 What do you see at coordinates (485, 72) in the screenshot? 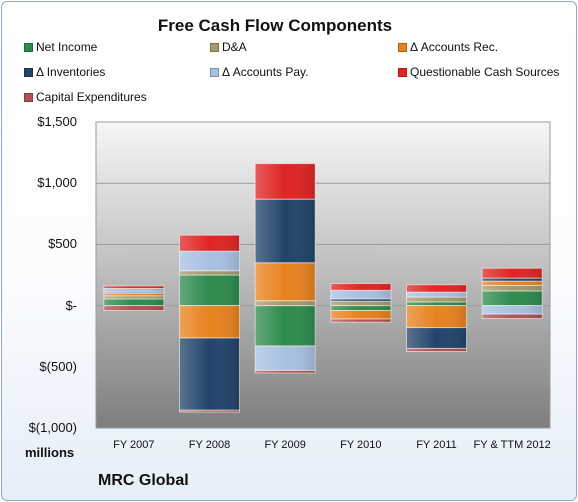
I see `legend-label: Questionable Cash Sources` at bounding box center [485, 72].